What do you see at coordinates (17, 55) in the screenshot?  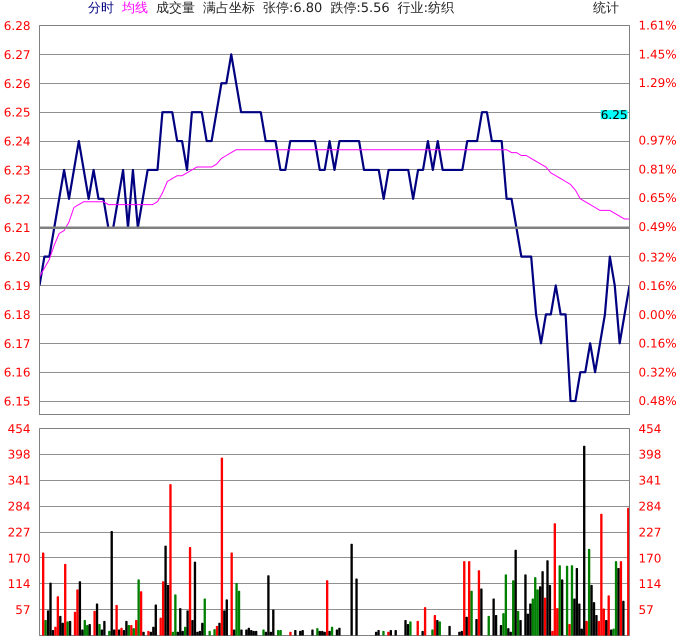 I see `y-tick-label: 6.27` at bounding box center [17, 55].